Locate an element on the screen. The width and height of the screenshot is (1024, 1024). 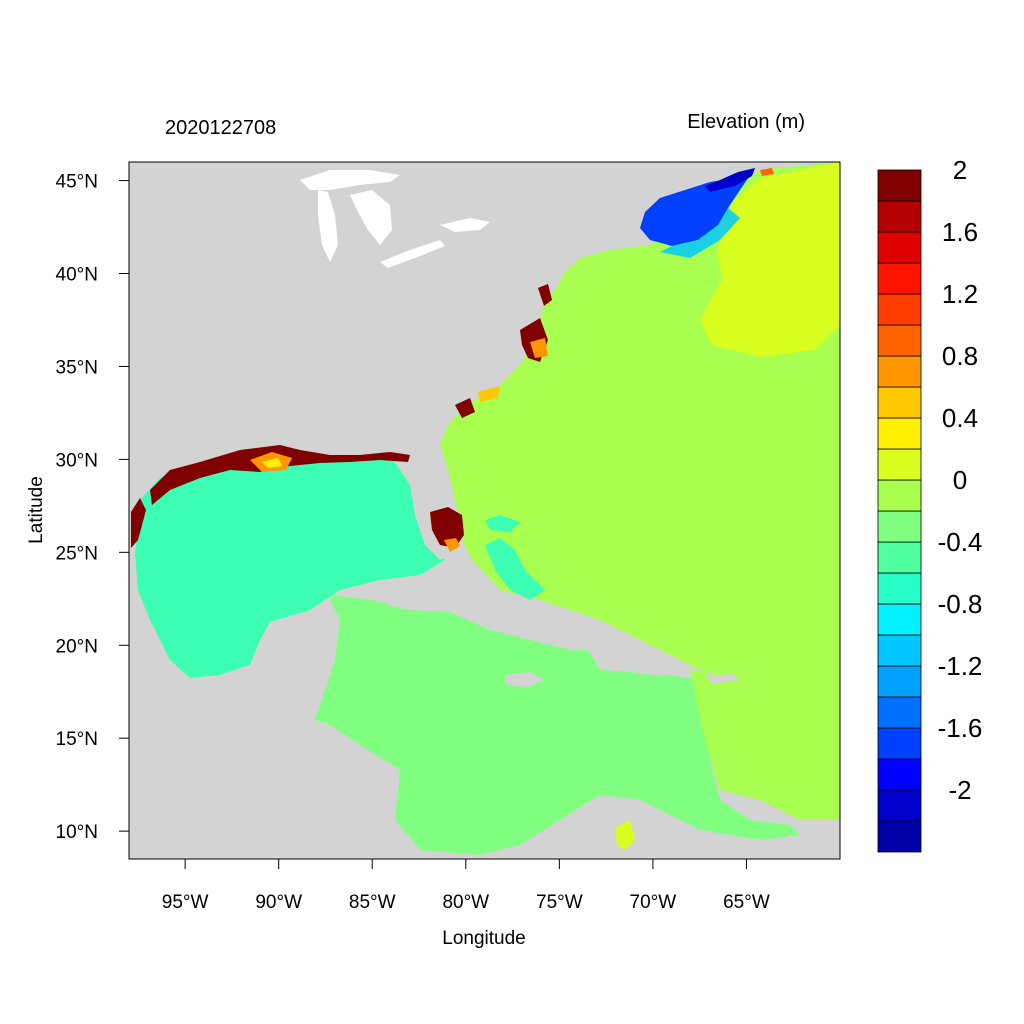
south-america-land is located at coordinates (660, 827).